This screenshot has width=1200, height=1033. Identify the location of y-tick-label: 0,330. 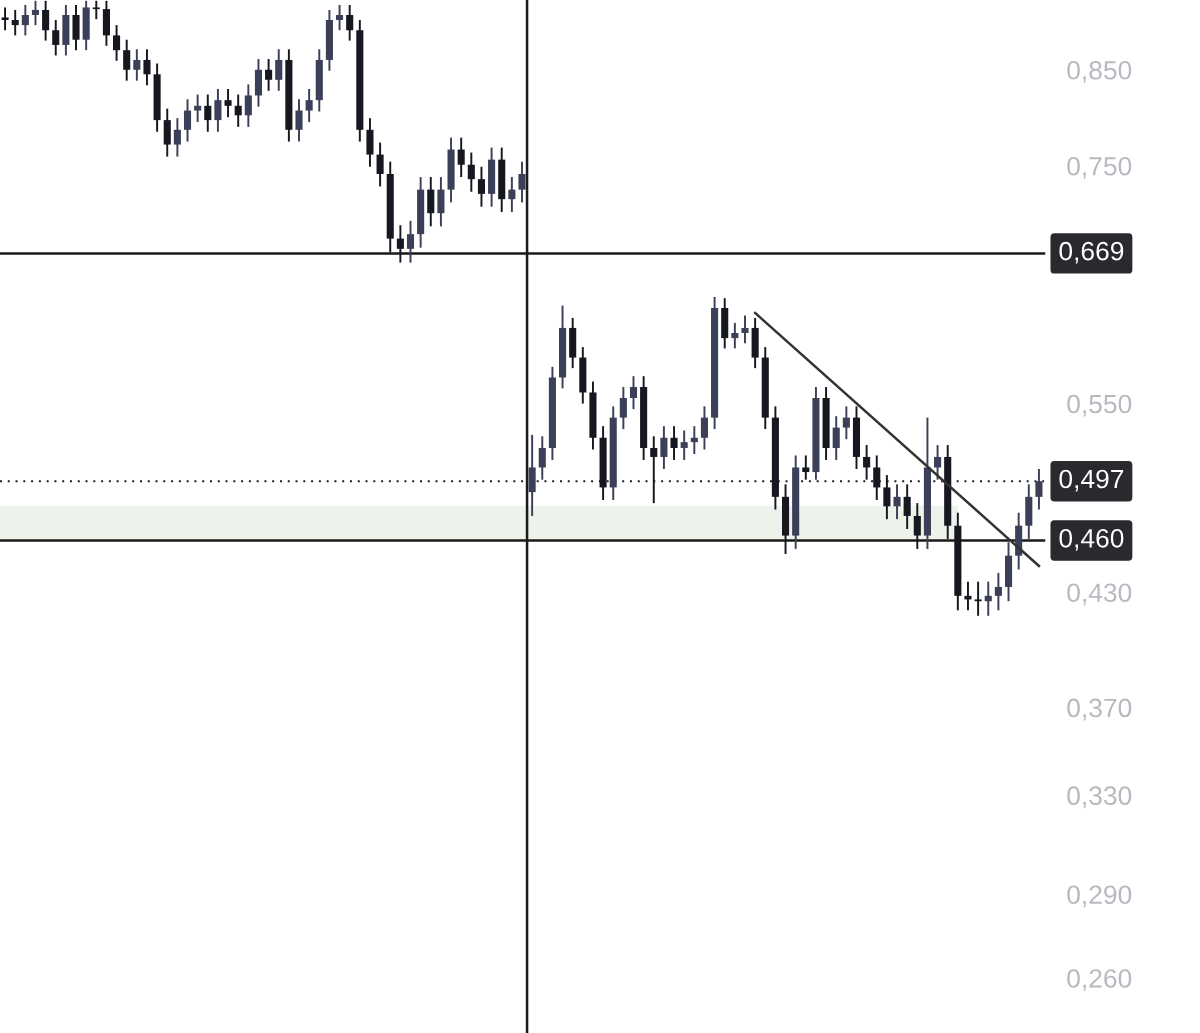
(1099, 797).